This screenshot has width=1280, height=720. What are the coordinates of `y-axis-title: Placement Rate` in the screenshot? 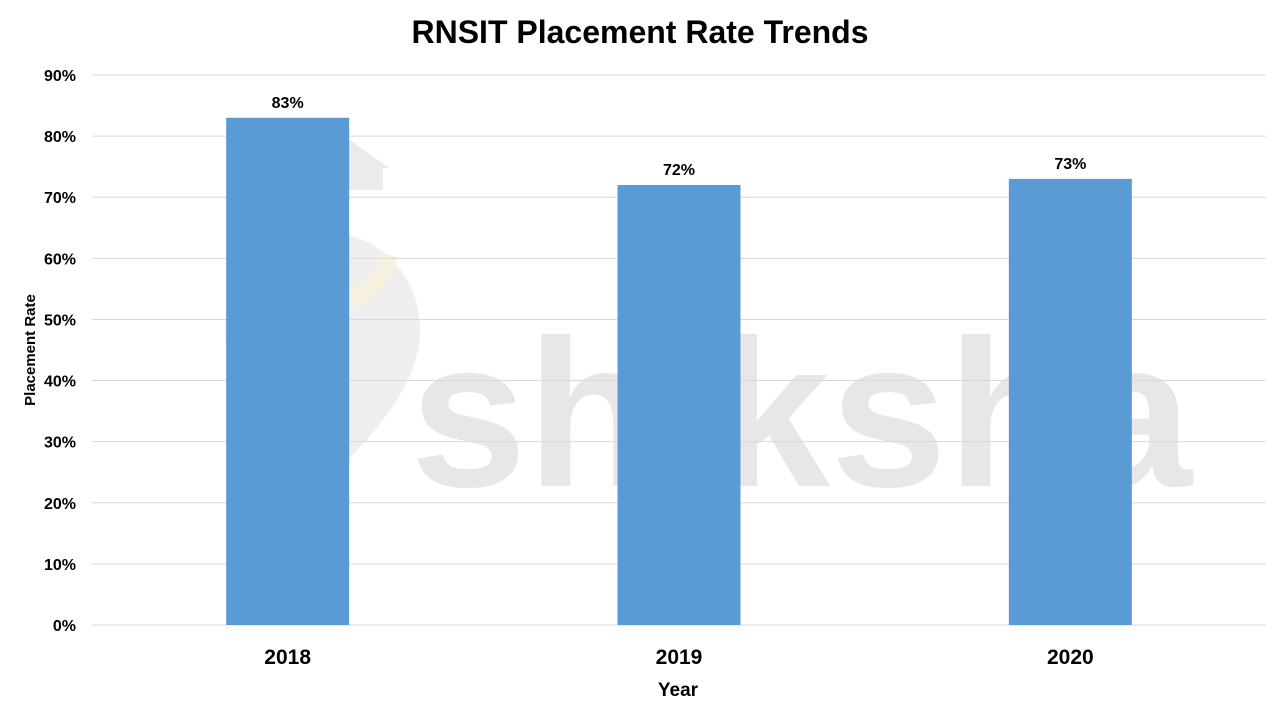 It's located at (30, 350).